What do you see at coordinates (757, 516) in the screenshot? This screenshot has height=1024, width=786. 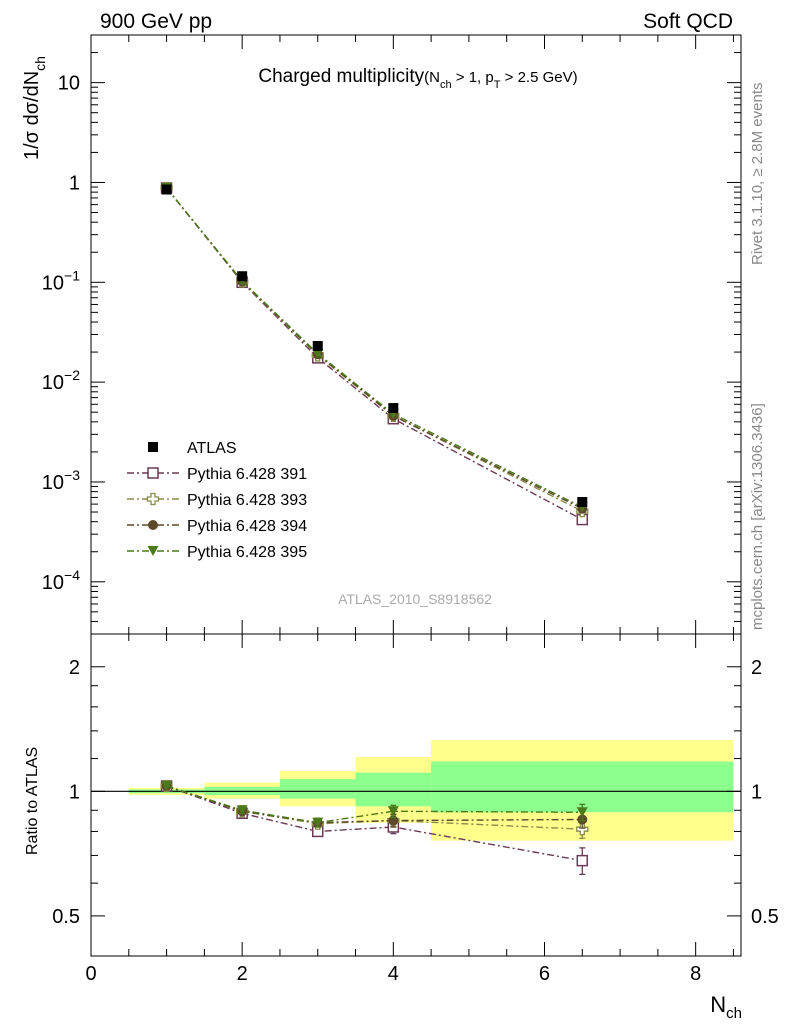 I see `mcplots-label: mcplots.cern.ch [arXiv:1306.3436]` at bounding box center [757, 516].